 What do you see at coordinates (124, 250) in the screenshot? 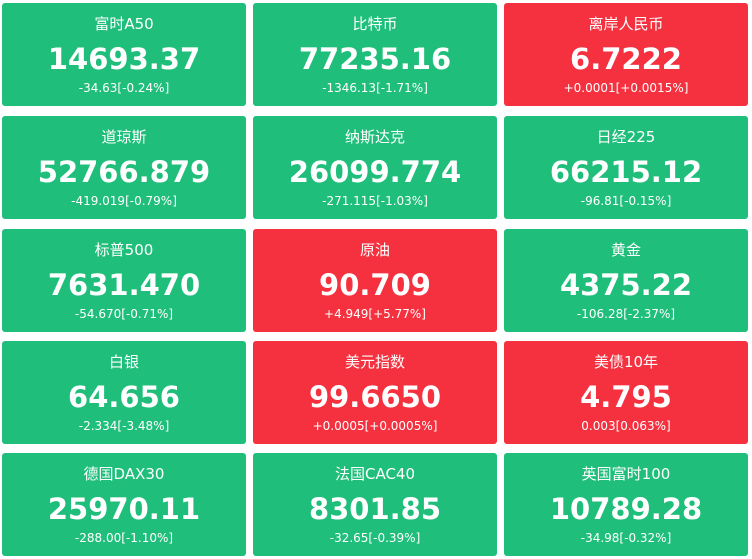
I see `quote-name: 标普500` at bounding box center [124, 250].